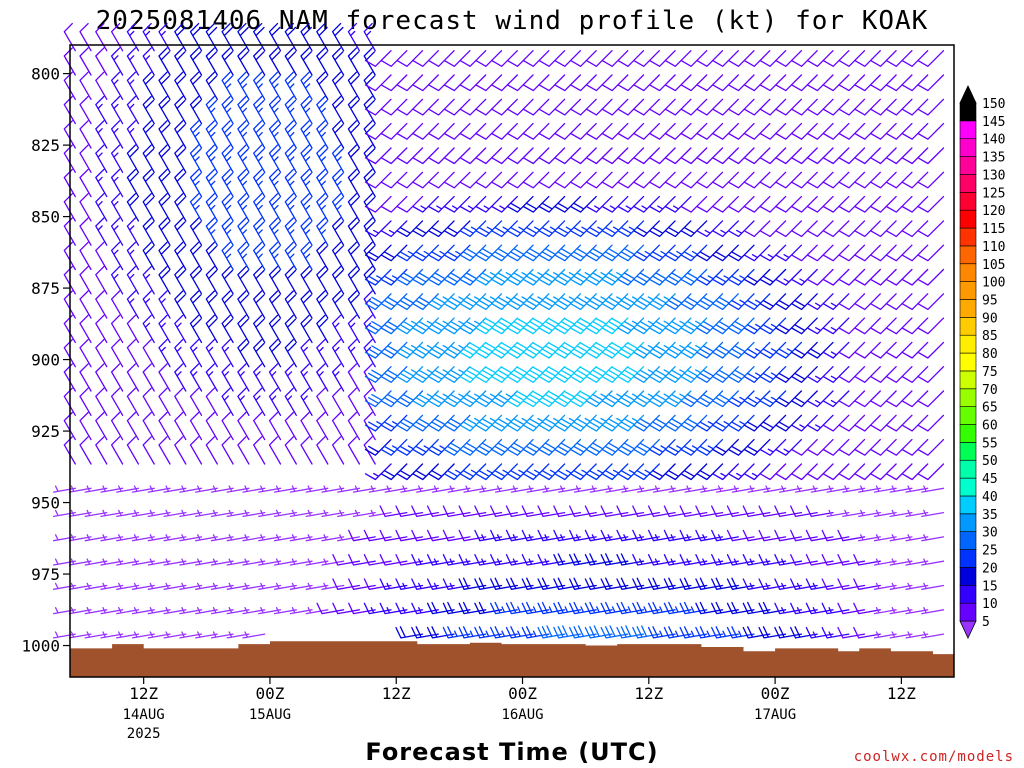  I want to click on colorbar-label: 90, so click(990, 318).